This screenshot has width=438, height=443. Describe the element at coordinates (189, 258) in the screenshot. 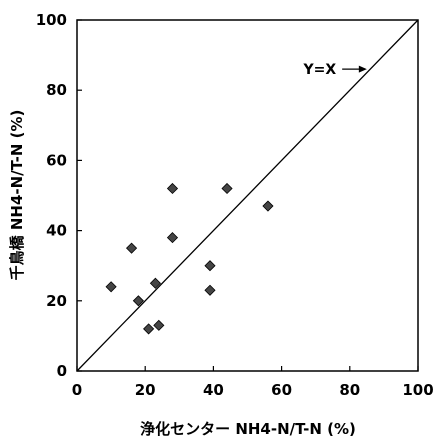

I see `data-points` at that location.